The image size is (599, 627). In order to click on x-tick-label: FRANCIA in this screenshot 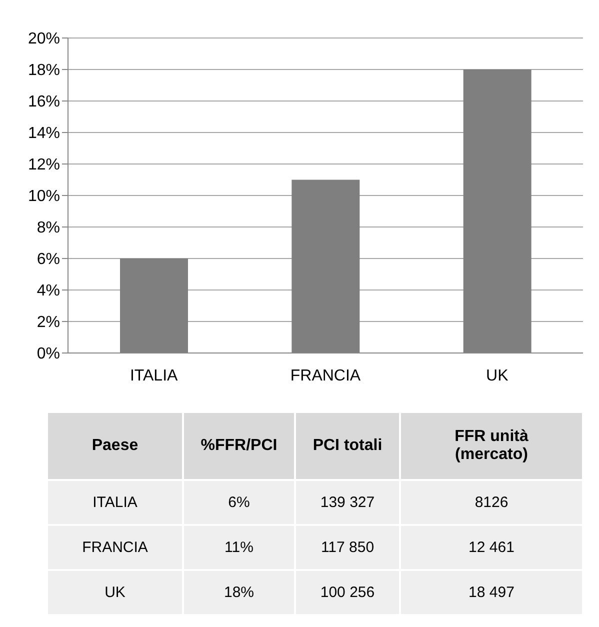, I will do `click(325, 375)`.